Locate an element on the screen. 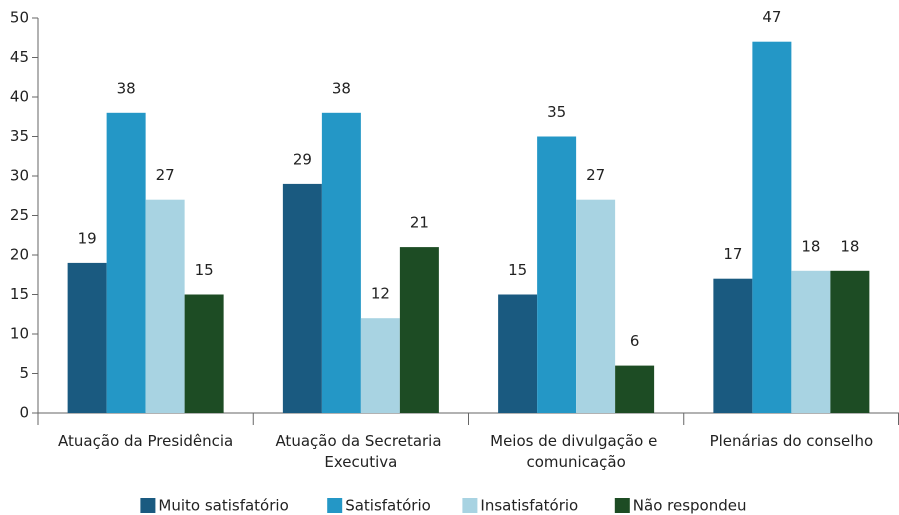 The width and height of the screenshot is (899, 515). value-label: 35 is located at coordinates (556, 112).